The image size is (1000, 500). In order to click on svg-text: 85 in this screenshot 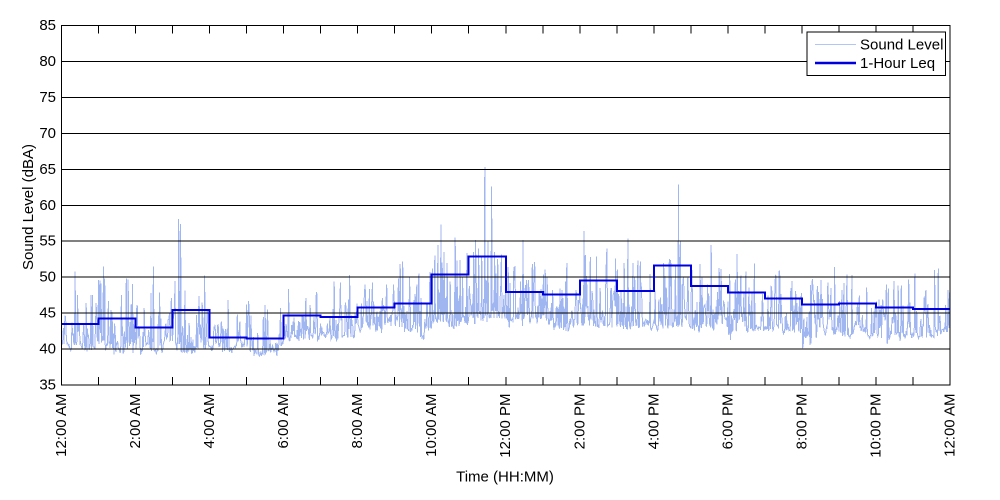, I will do `click(47, 25)`.